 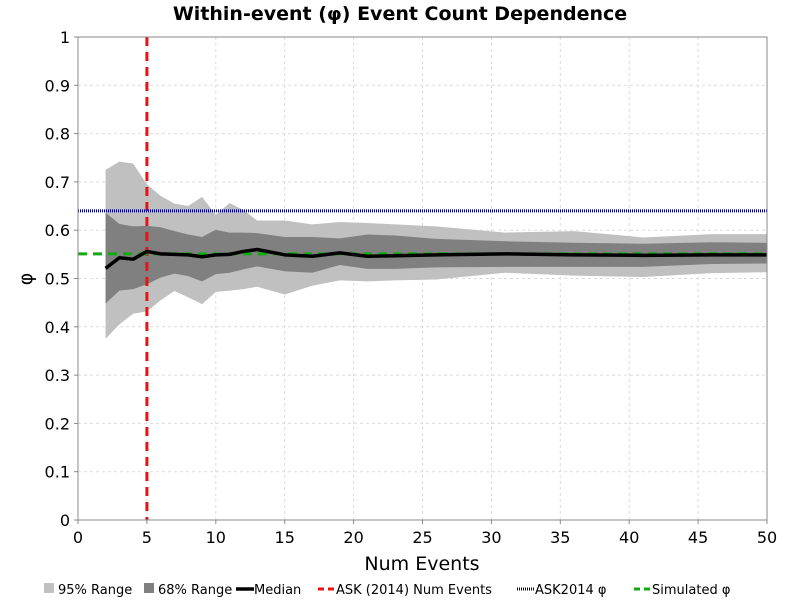 I want to click on x-tick-label: 15, so click(x=285, y=537).